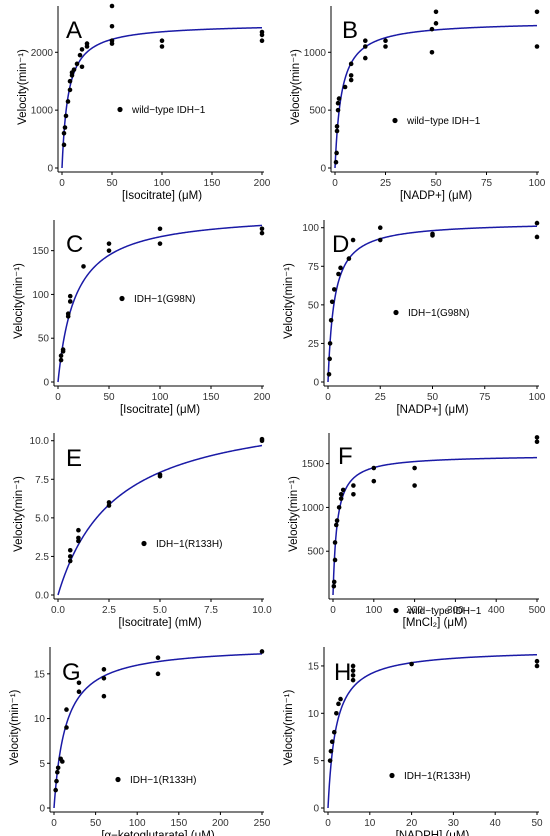 The width and height of the screenshot is (550, 836). I want to click on y-tick-label: 15, so click(314, 666).